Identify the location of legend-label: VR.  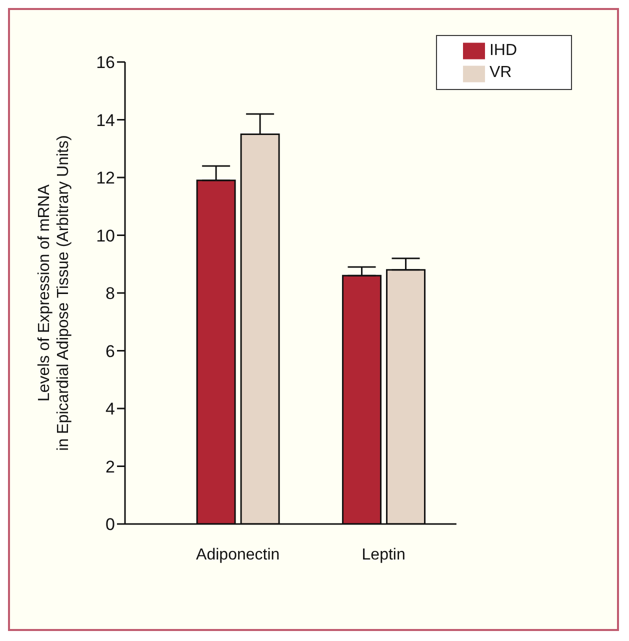
(500, 73).